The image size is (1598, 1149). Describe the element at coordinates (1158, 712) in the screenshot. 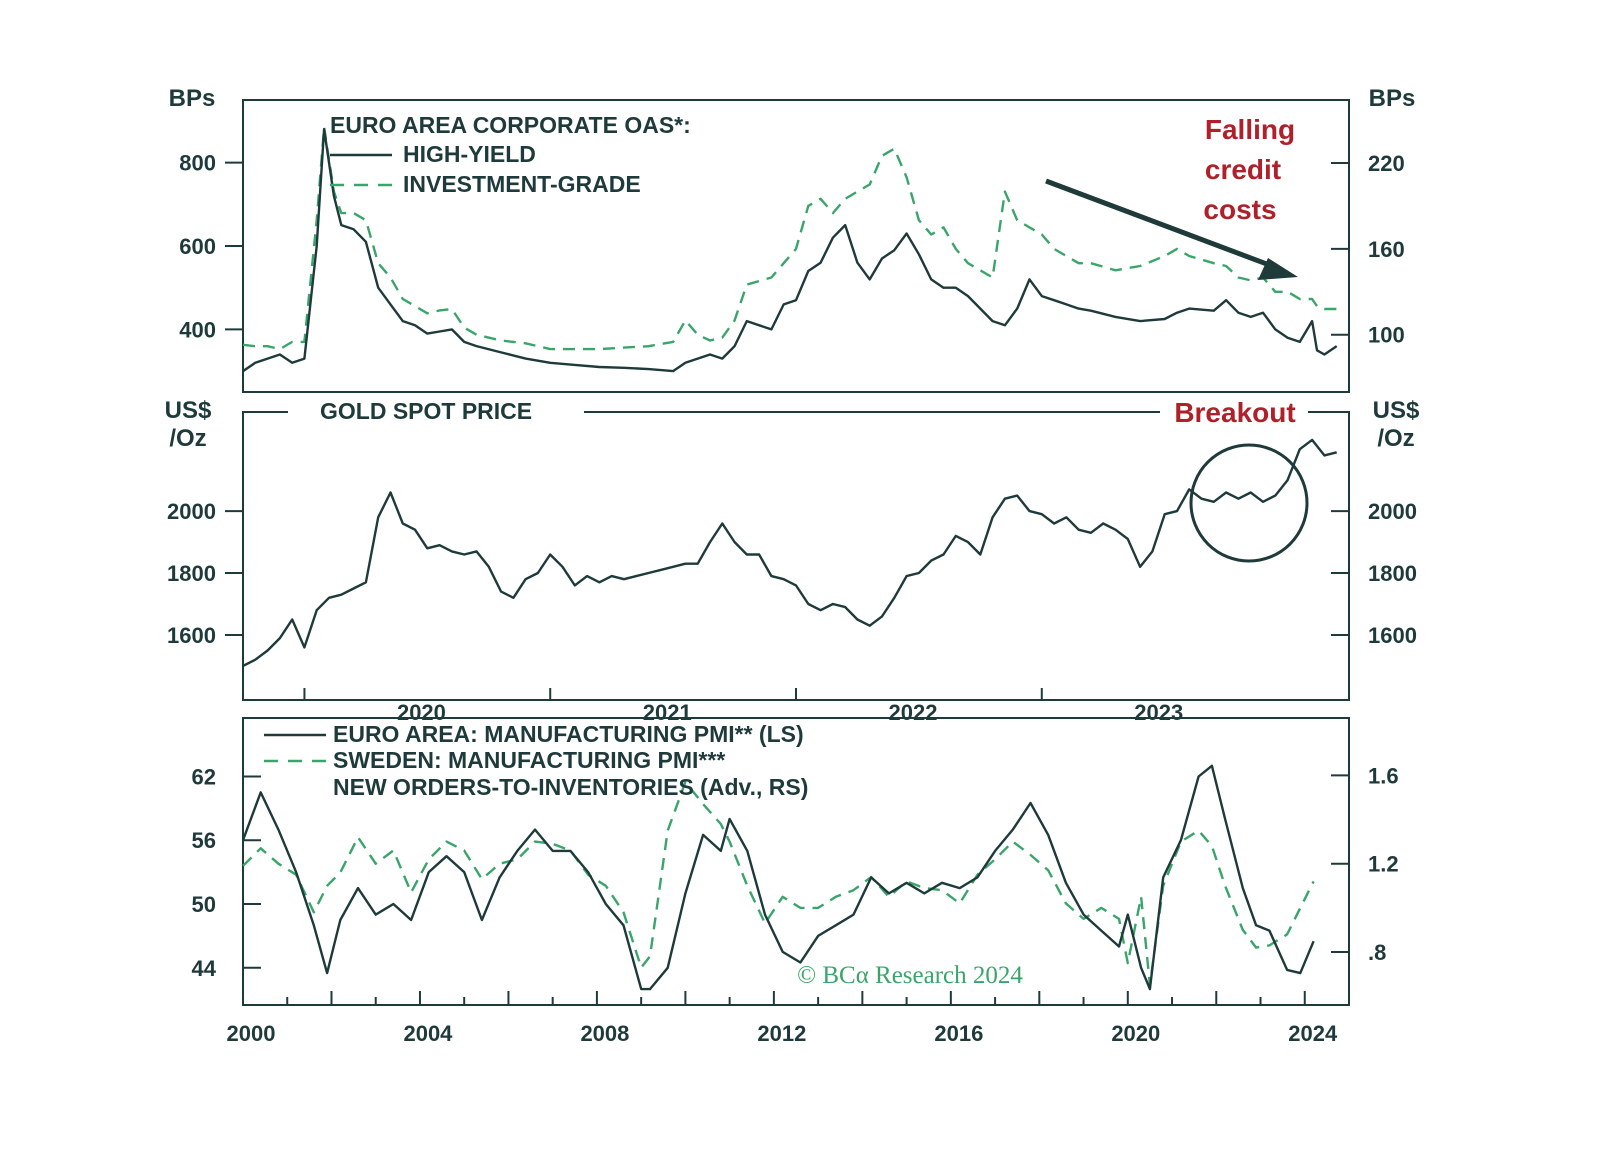

I see `gold-x-tick-label: 2023` at that location.